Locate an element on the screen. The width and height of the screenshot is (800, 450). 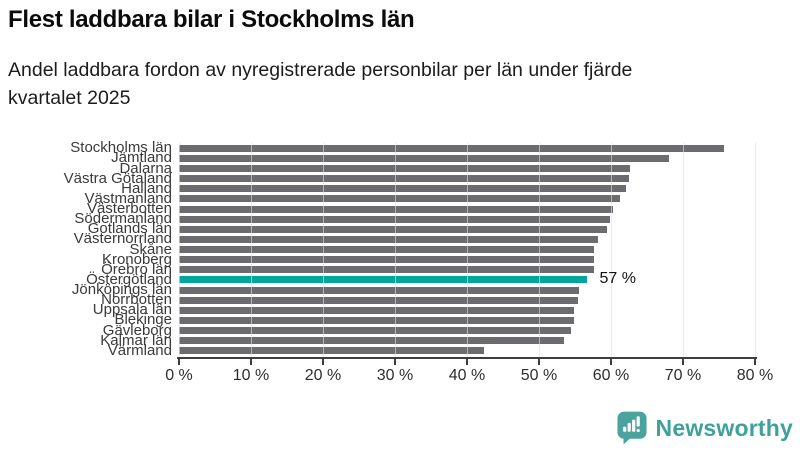
y-axis-label: Stockholms län is located at coordinates (121, 148).